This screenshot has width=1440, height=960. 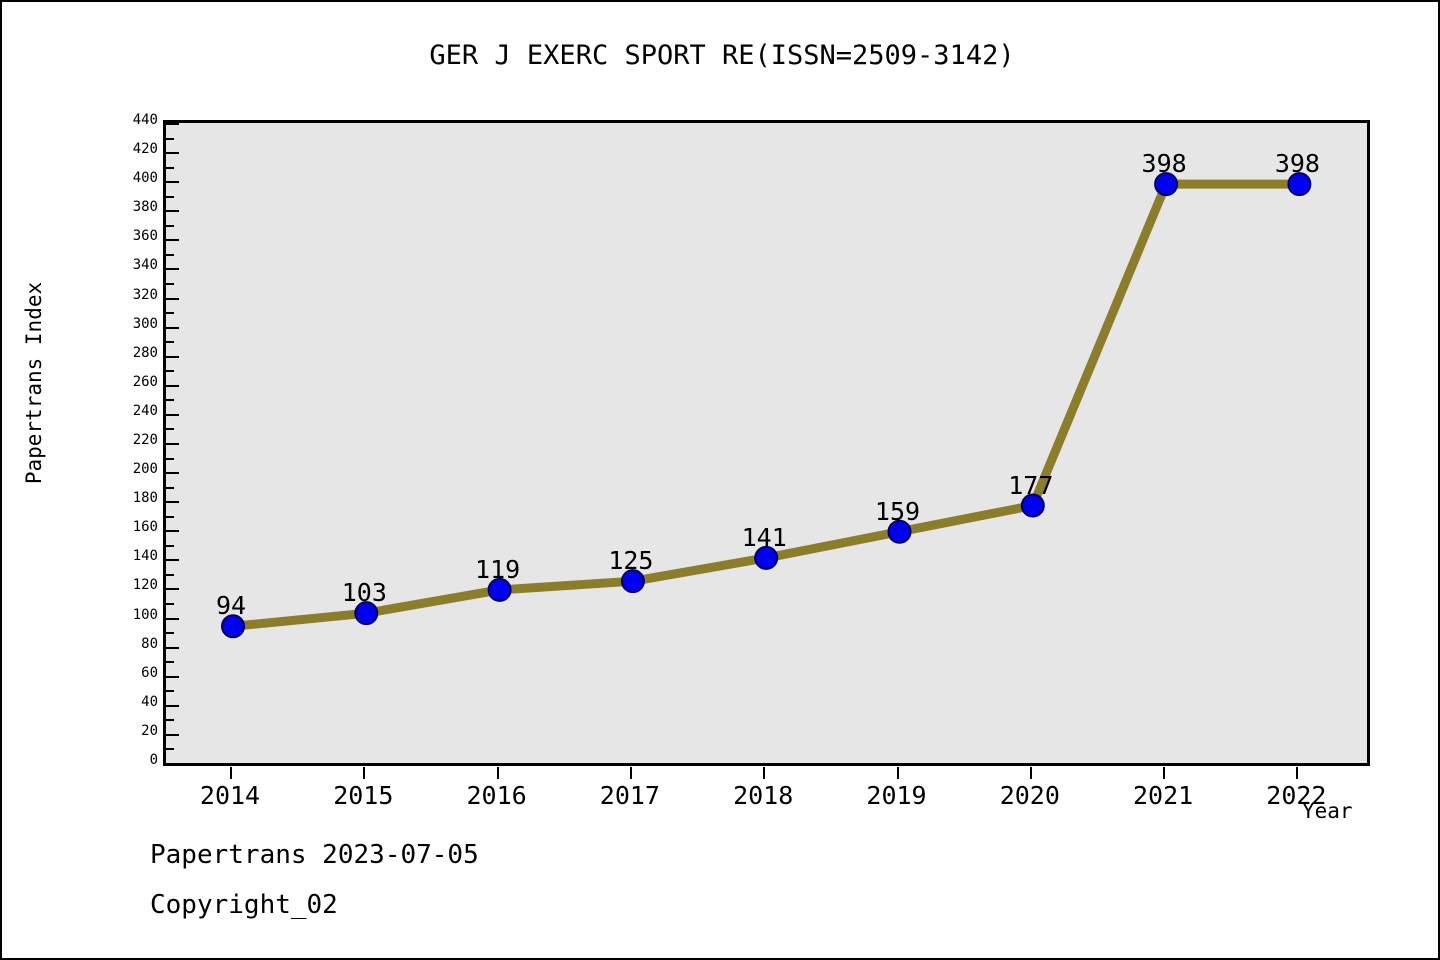 What do you see at coordinates (896, 795) in the screenshot?
I see `x-axis-tick-label: 2019` at bounding box center [896, 795].